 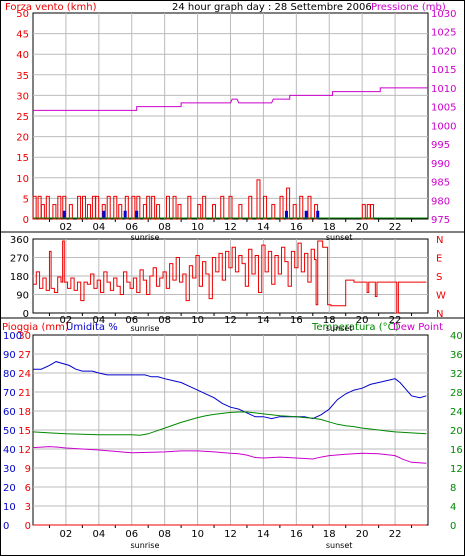 I want to click on temperature-y-tick-label: 0, so click(x=453, y=526).